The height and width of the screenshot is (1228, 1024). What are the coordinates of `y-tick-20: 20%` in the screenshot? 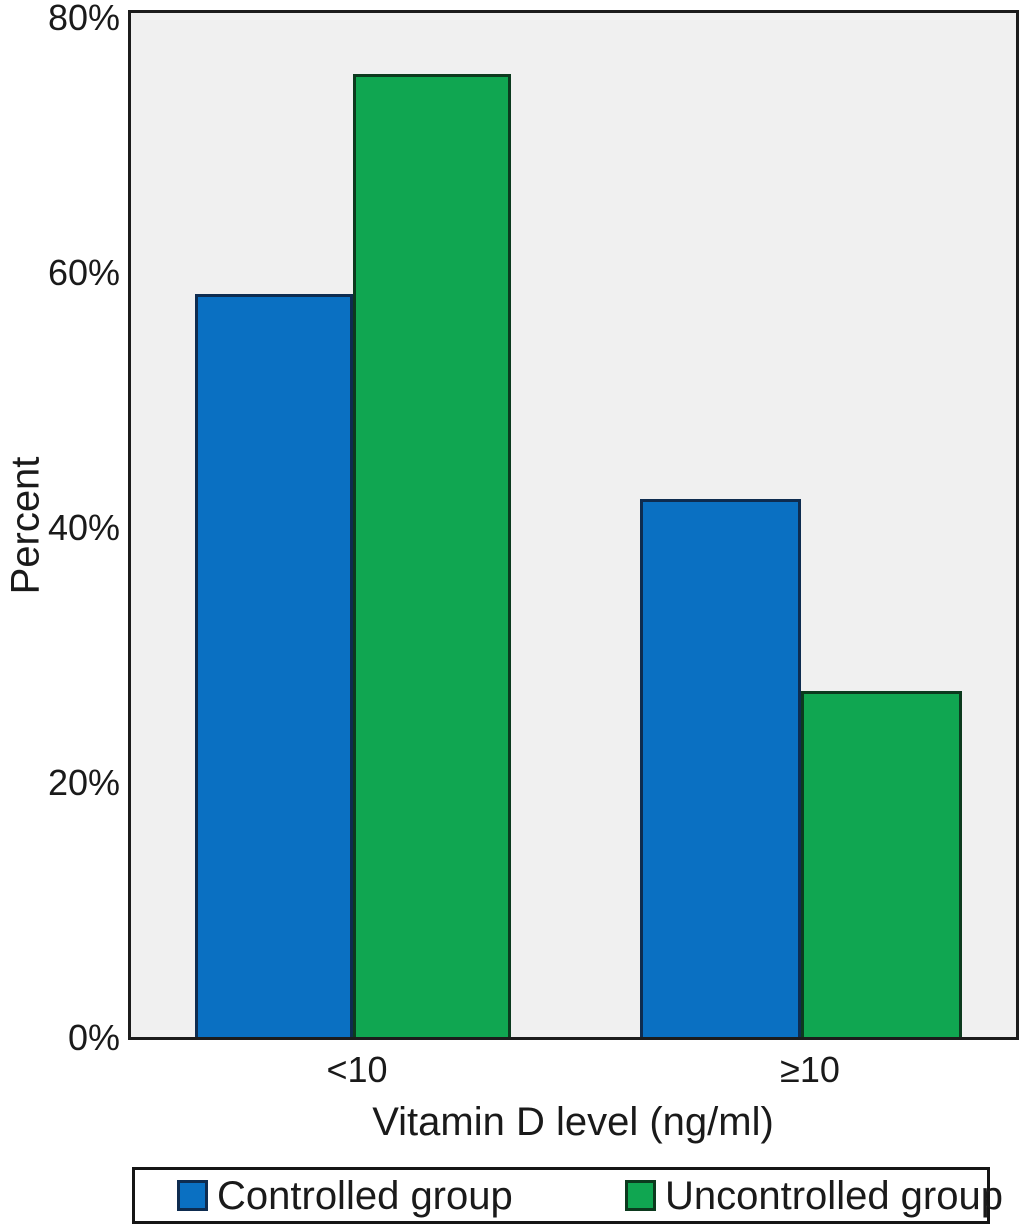 It's located at (83, 782).